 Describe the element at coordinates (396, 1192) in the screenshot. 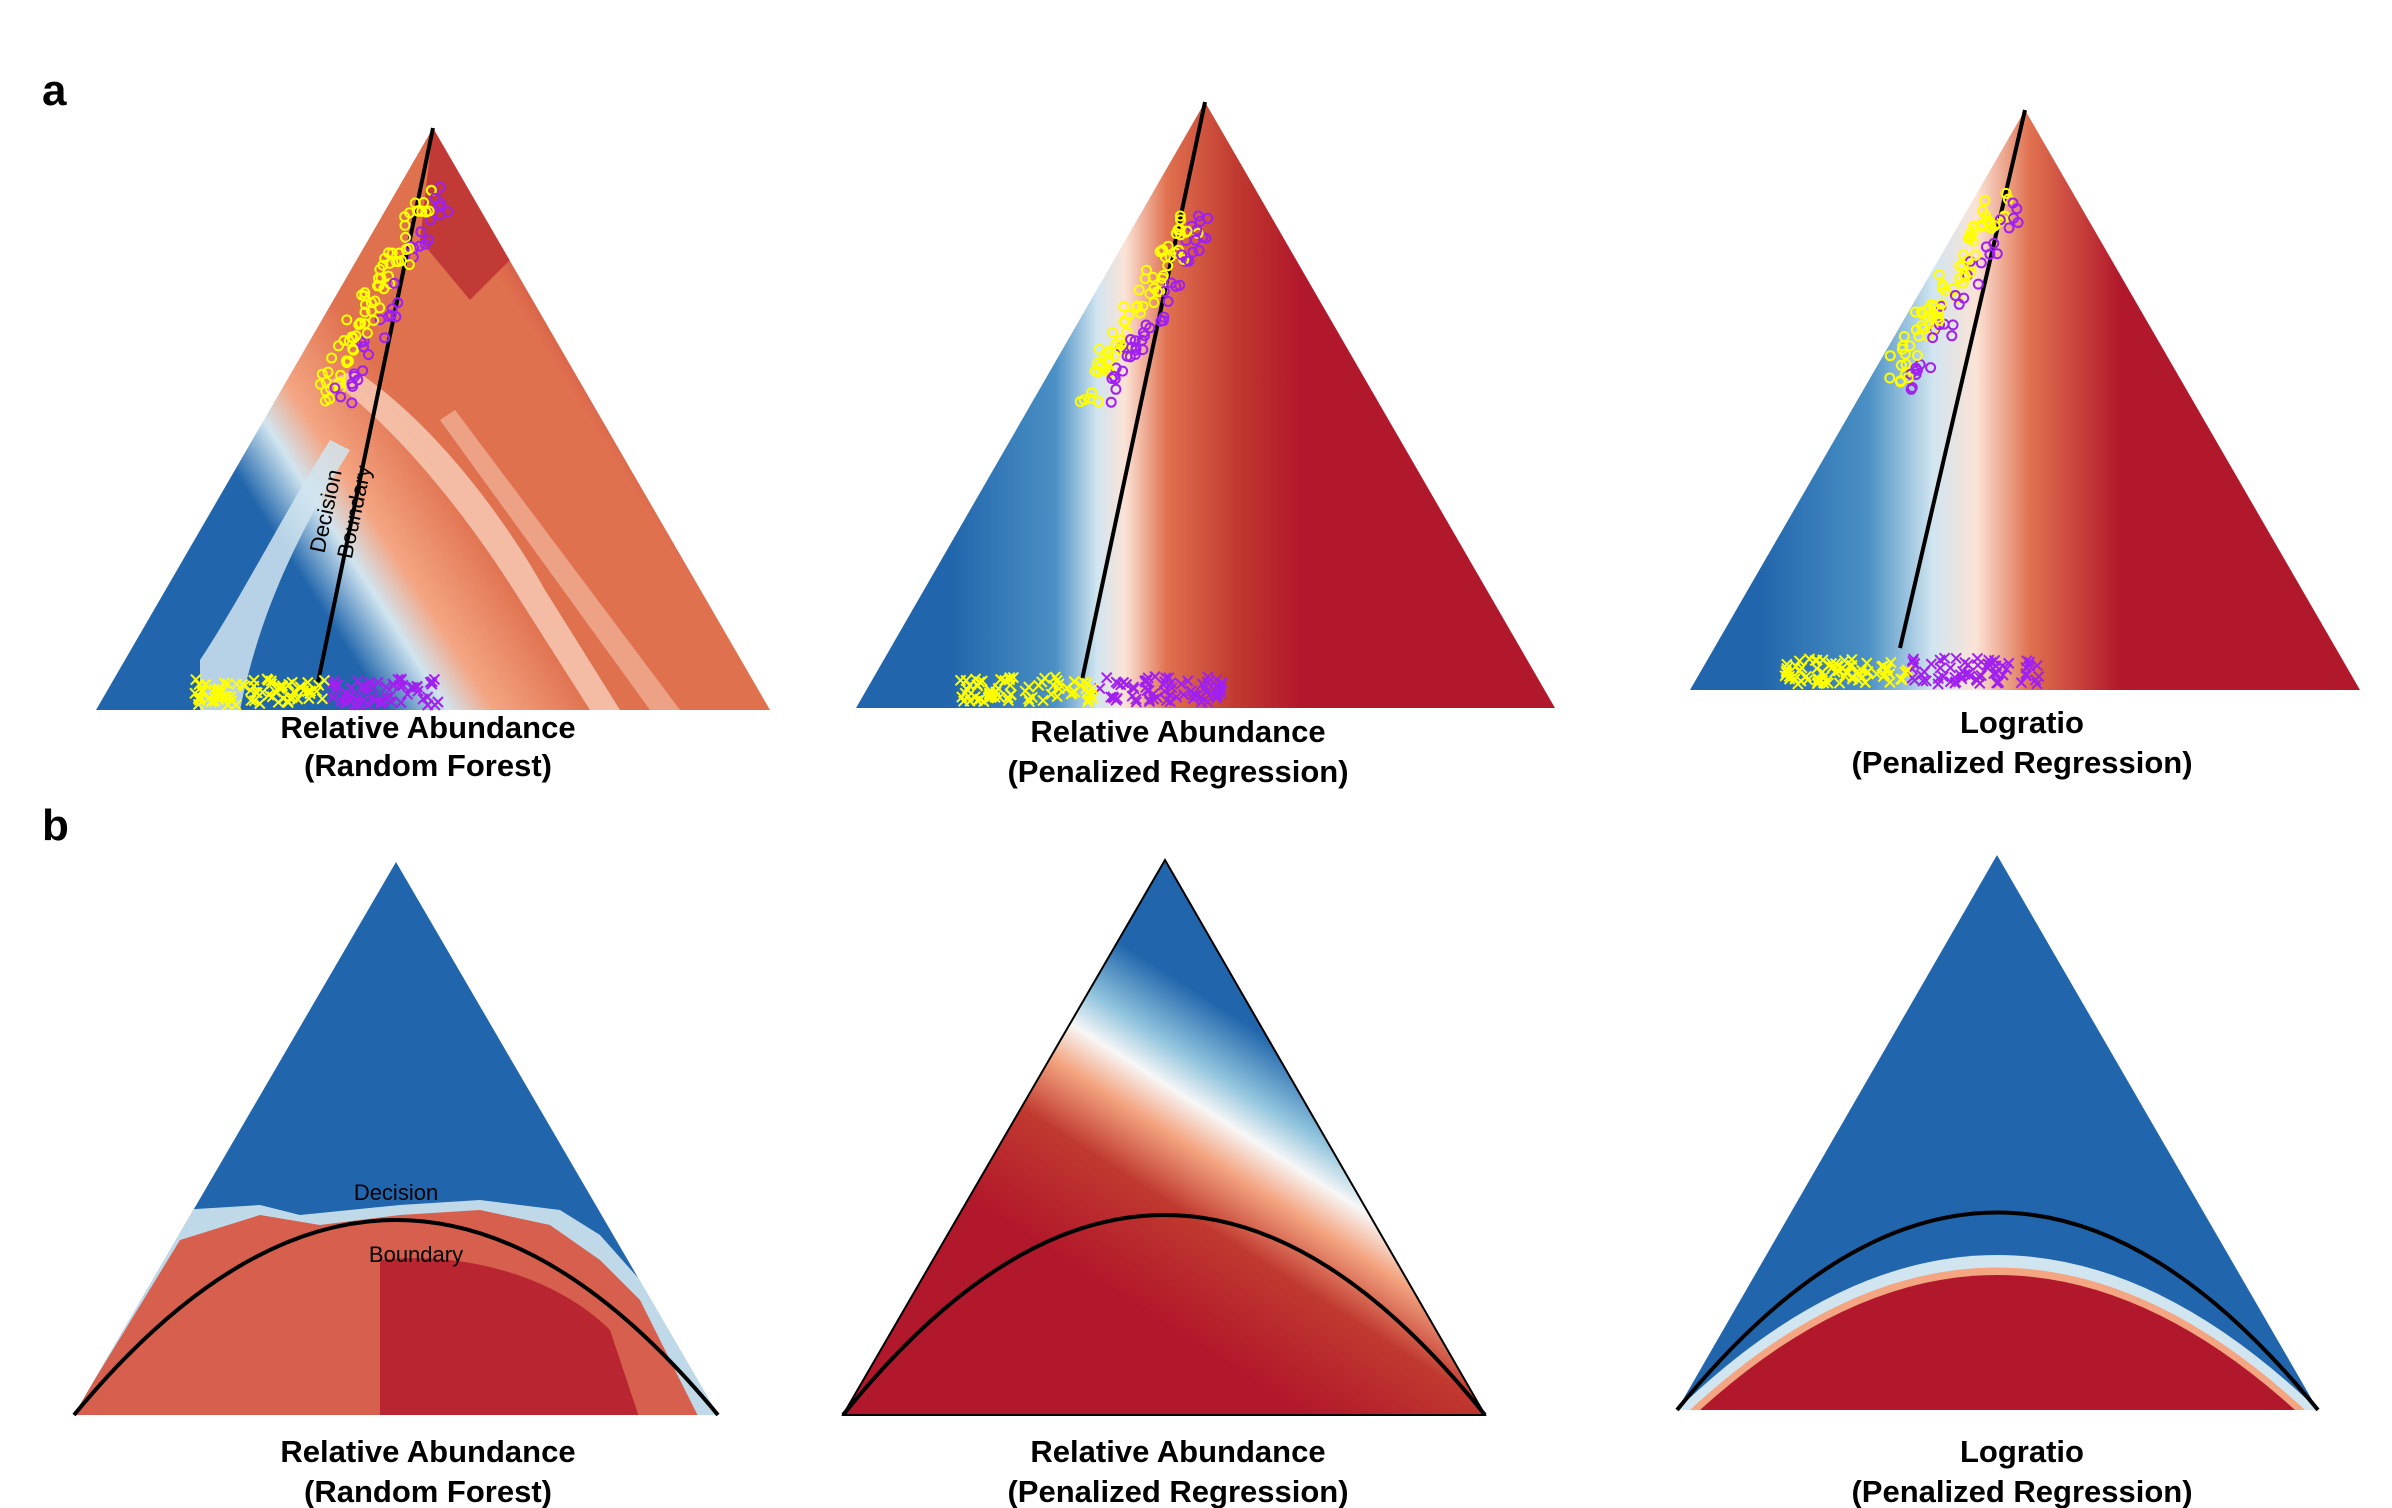

I see `decision-label: Decision` at that location.